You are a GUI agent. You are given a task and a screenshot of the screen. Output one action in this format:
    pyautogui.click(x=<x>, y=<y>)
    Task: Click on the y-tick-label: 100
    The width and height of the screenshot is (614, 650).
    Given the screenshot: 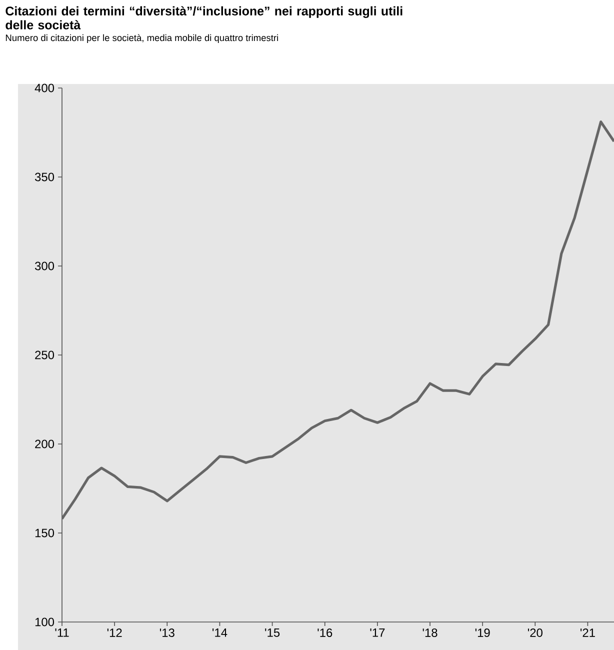 What is the action you would take?
    pyautogui.click(x=44, y=622)
    